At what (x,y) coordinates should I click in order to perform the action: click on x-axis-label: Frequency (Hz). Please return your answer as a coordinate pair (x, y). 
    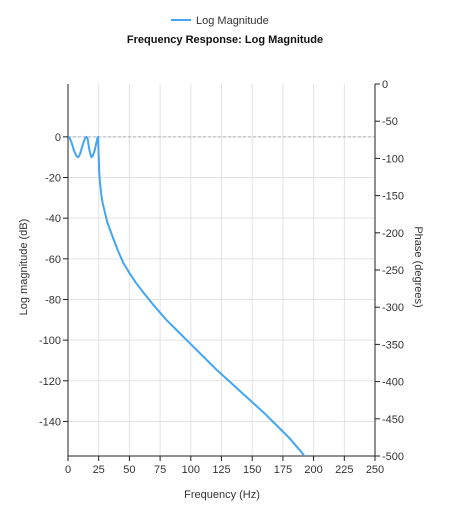
    Looking at the image, I should click on (222, 495).